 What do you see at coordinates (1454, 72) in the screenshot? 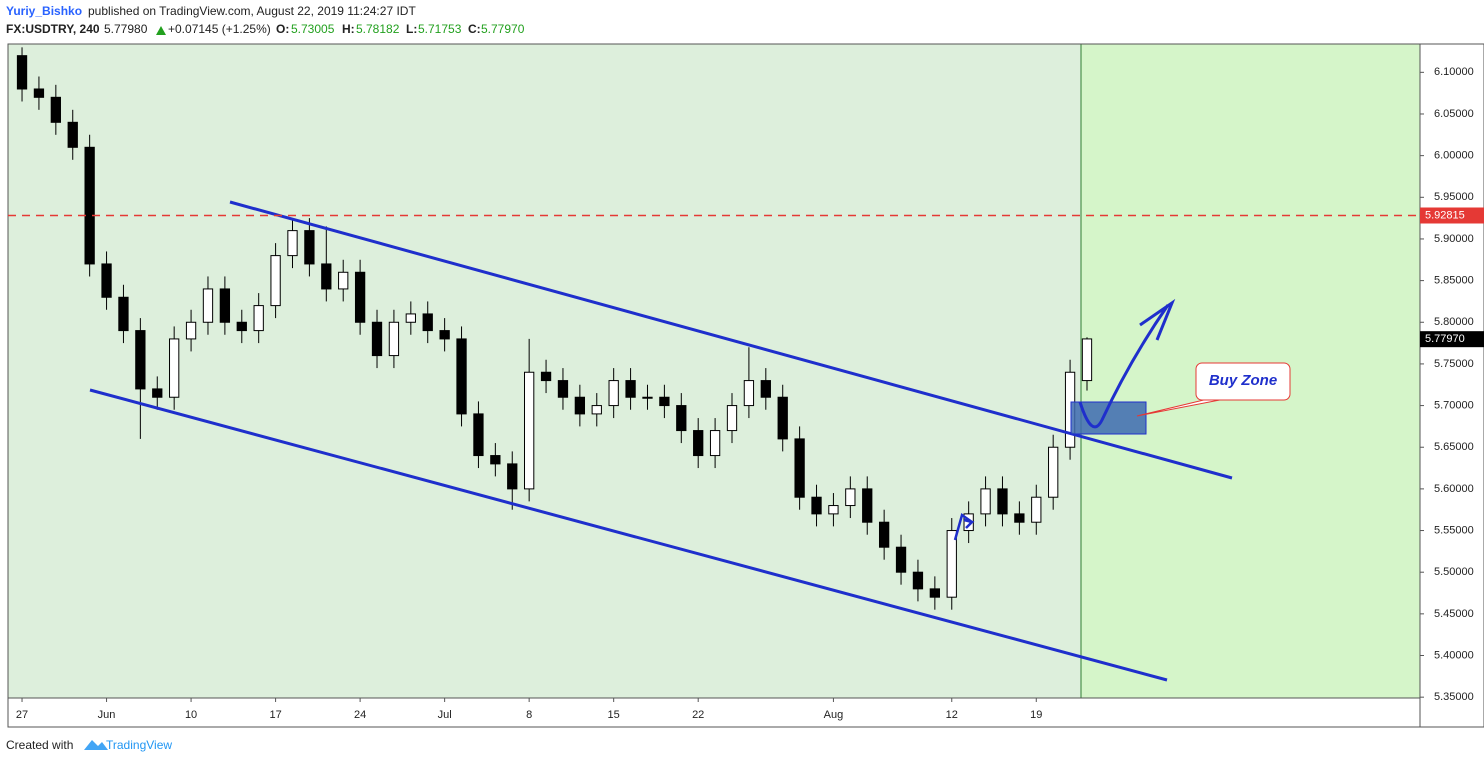
I see `y-tick-label: 6.10000` at bounding box center [1454, 72].